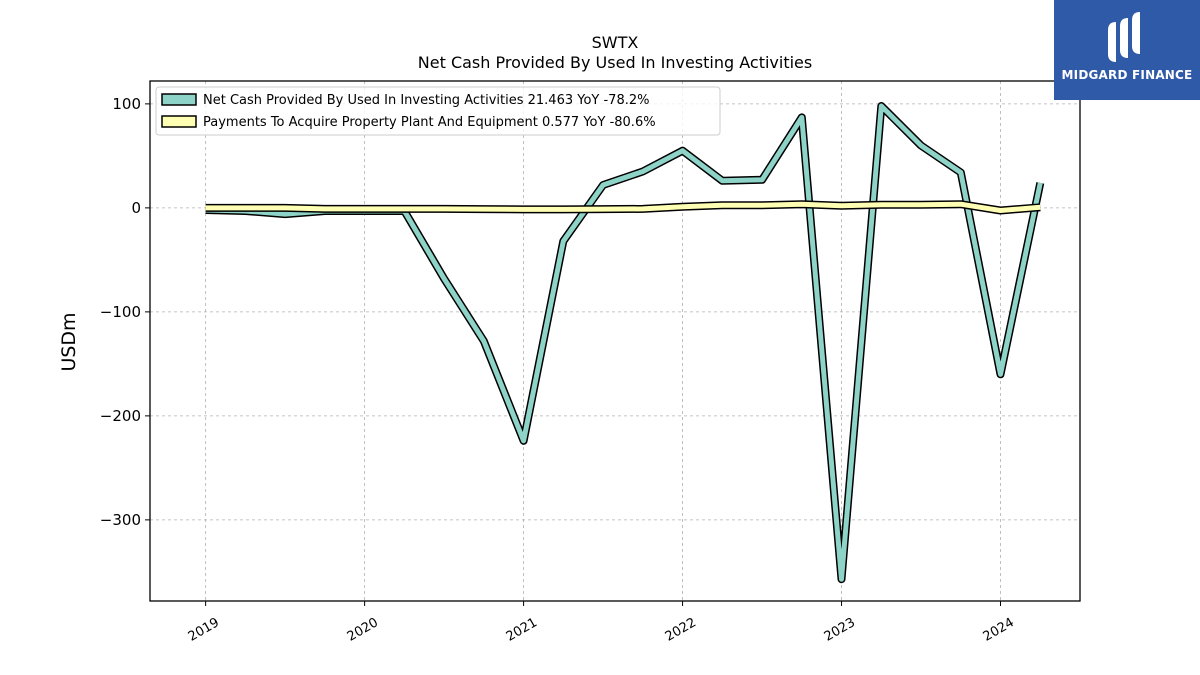 The height and width of the screenshot is (675, 1200). Describe the element at coordinates (136, 208) in the screenshot. I see `y-tick-label: 0` at that location.